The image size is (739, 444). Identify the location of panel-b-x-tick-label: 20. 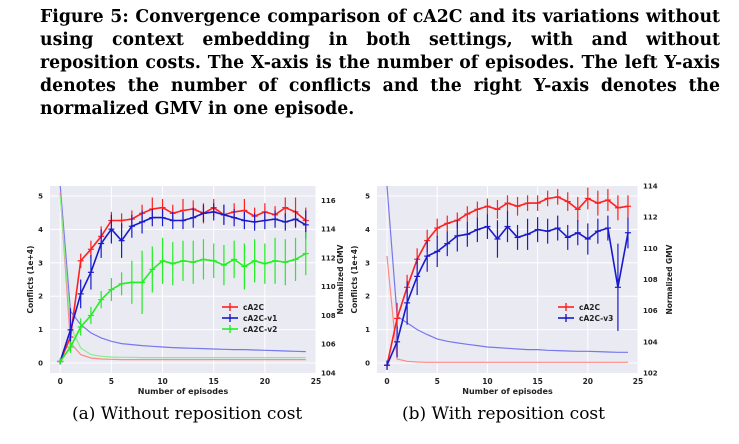
(588, 381).